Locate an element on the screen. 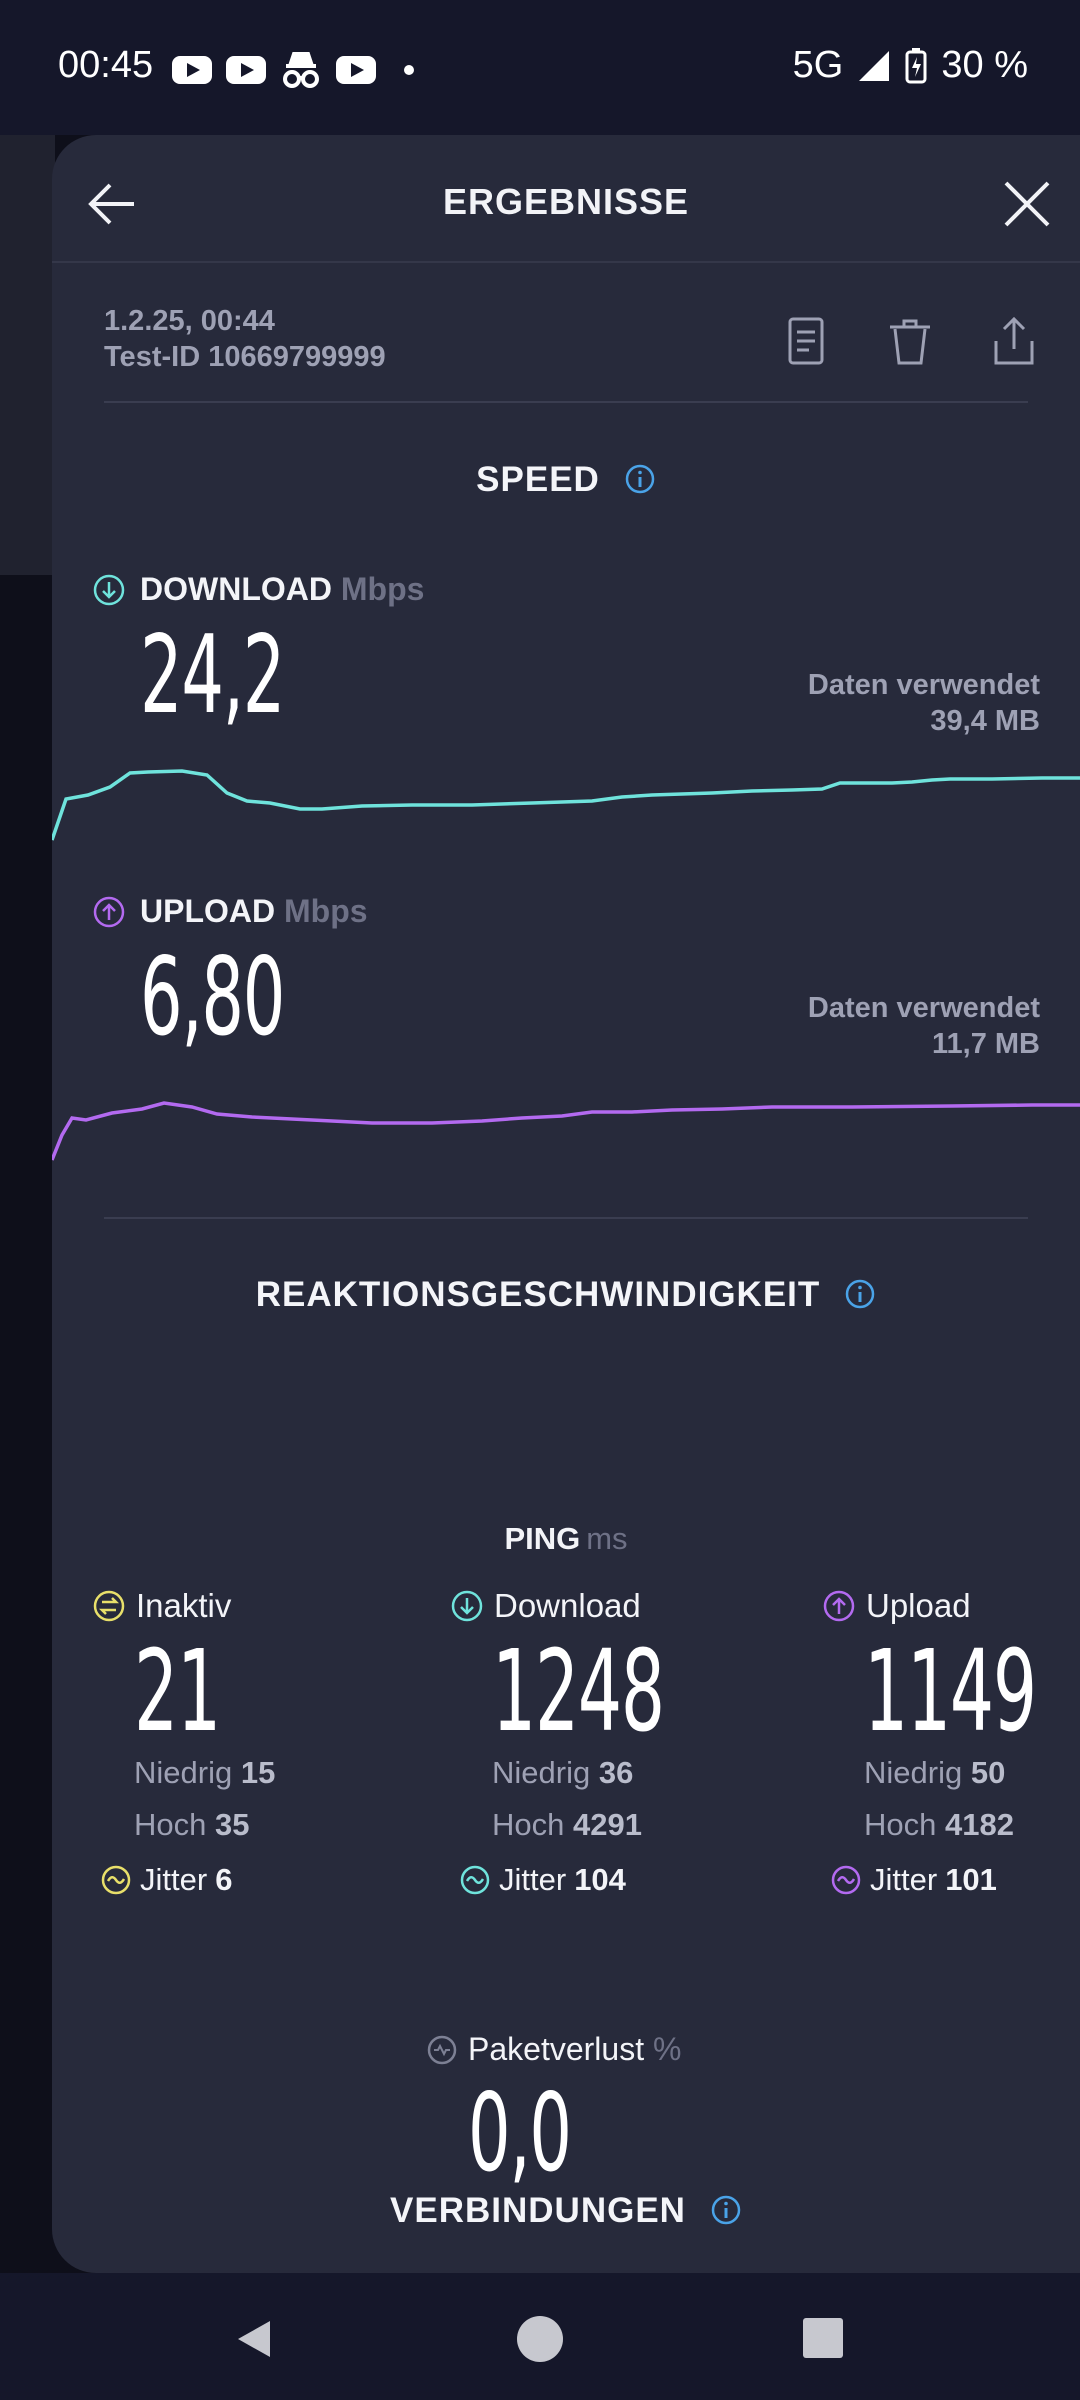 Image resolution: width=1080 pixels, height=2400 pixels. status-right: 5G 30 % is located at coordinates (910, 65).